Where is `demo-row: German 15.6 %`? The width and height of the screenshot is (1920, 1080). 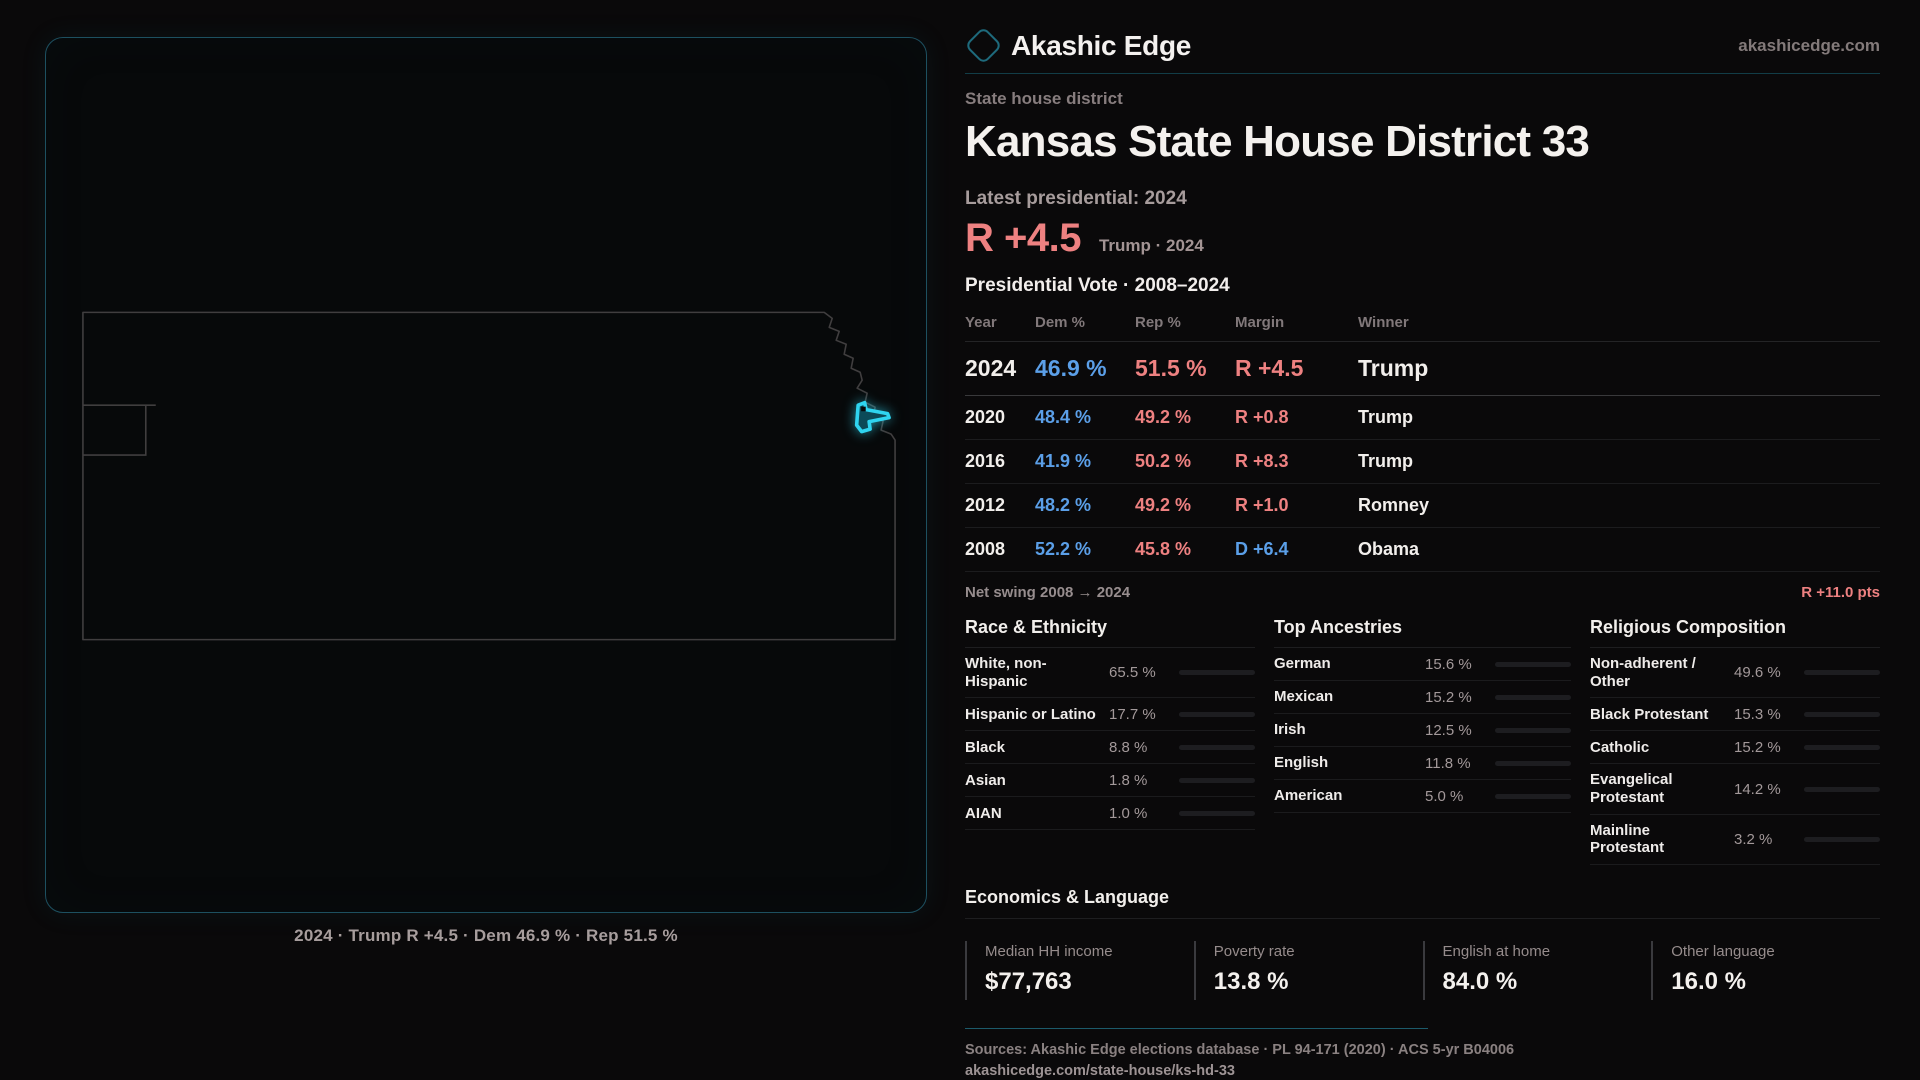
demo-row: German 15.6 % is located at coordinates (1422, 664).